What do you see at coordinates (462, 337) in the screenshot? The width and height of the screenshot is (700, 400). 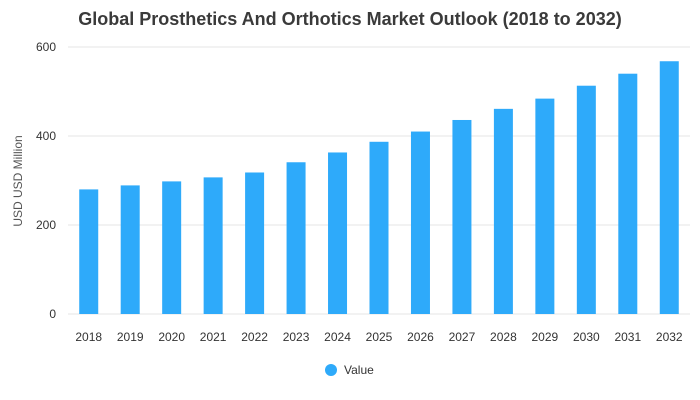 I see `x-tick-label: 2027` at bounding box center [462, 337].